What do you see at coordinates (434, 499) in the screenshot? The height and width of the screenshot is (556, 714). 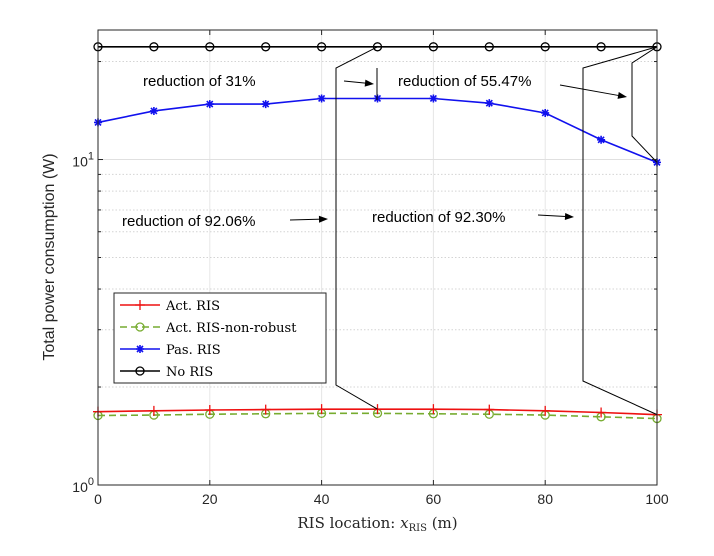 I see `x-tick-label: 60` at bounding box center [434, 499].